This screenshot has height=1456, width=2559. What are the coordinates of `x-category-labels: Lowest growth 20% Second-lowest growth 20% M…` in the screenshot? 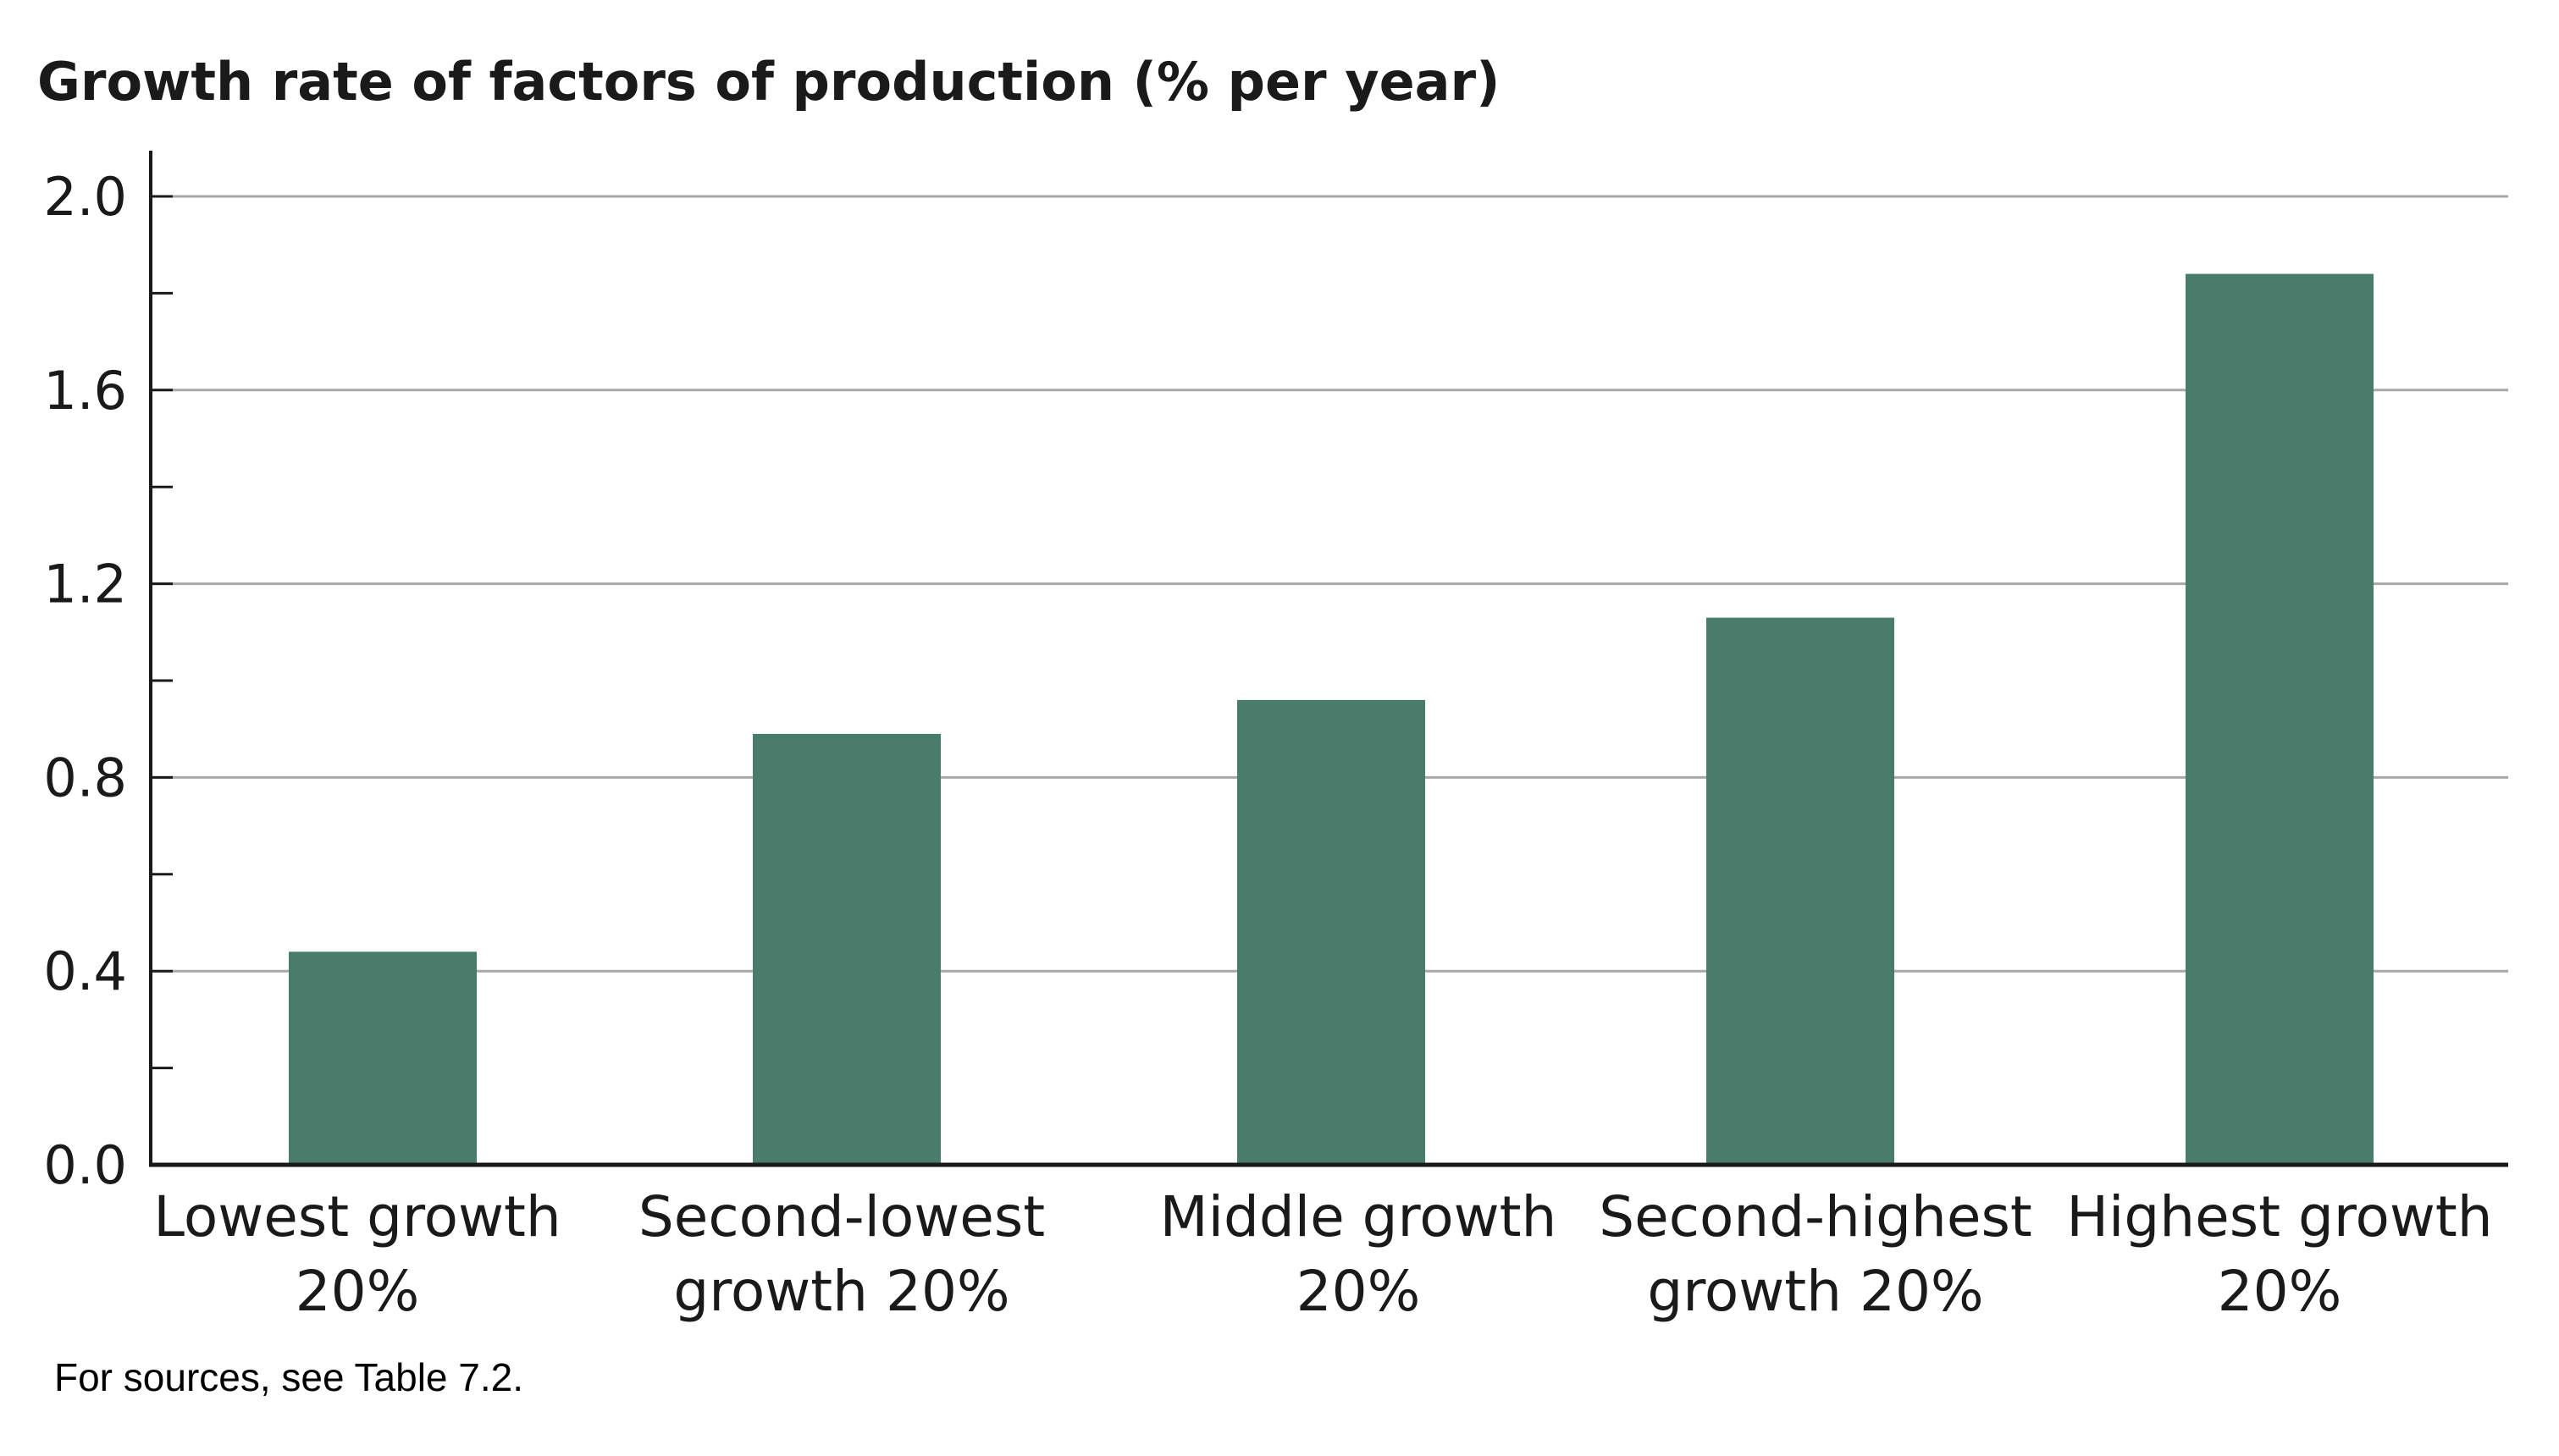 It's located at (1323, 1254).